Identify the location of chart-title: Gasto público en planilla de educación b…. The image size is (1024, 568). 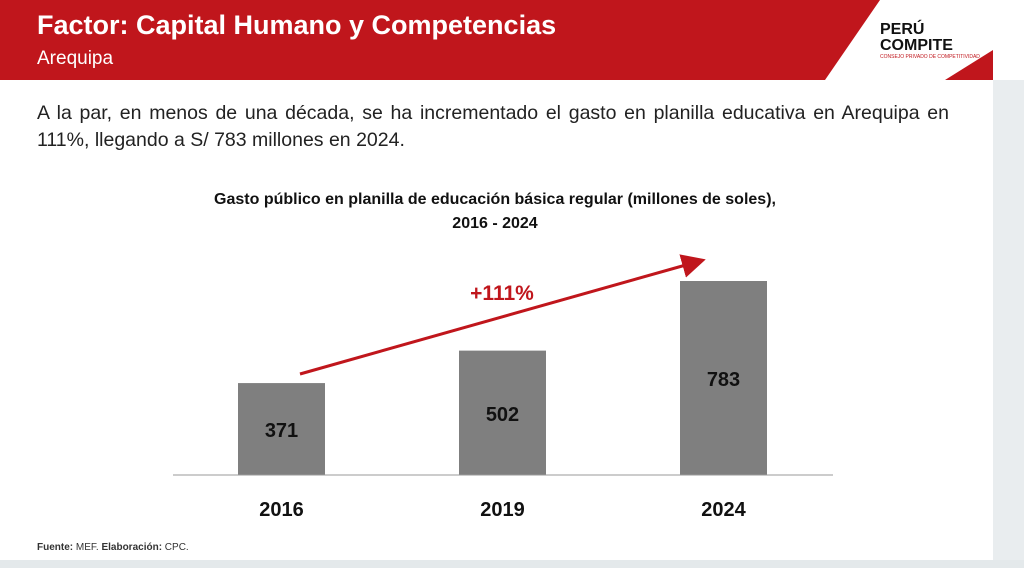
(495, 212).